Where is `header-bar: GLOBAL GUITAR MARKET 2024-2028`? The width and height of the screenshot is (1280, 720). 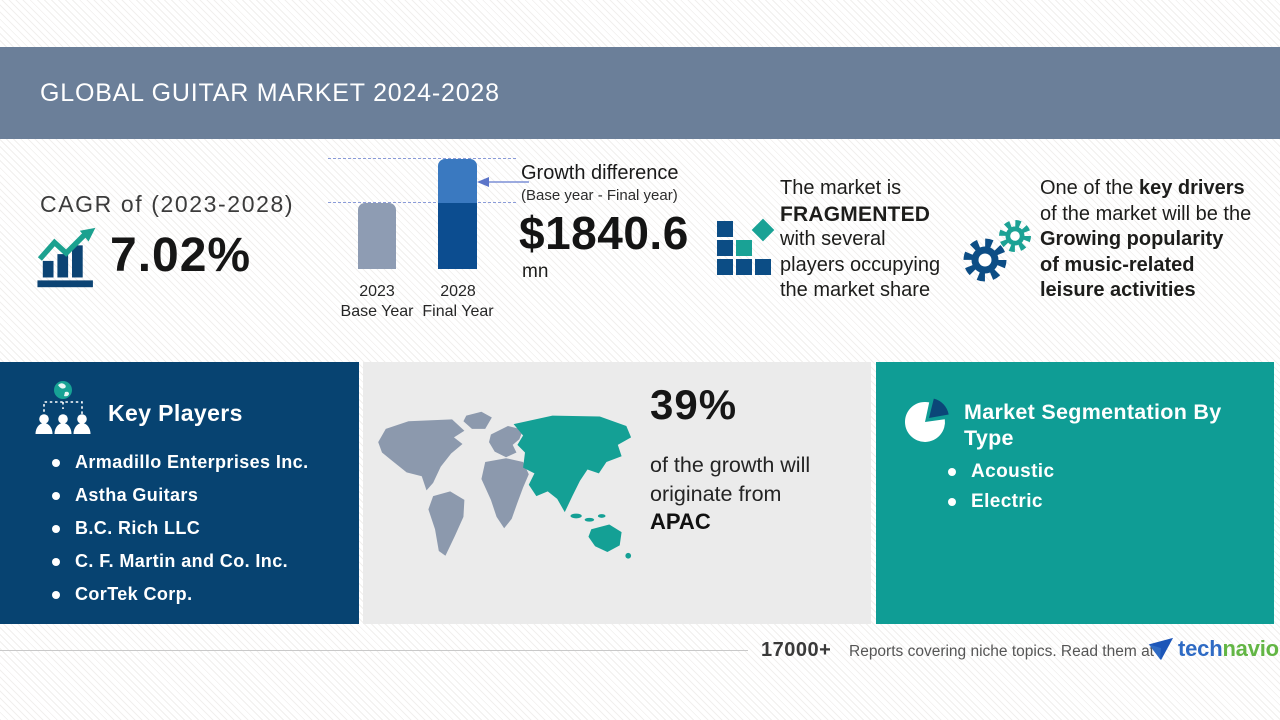
header-bar: GLOBAL GUITAR MARKET 2024-2028 is located at coordinates (640, 93).